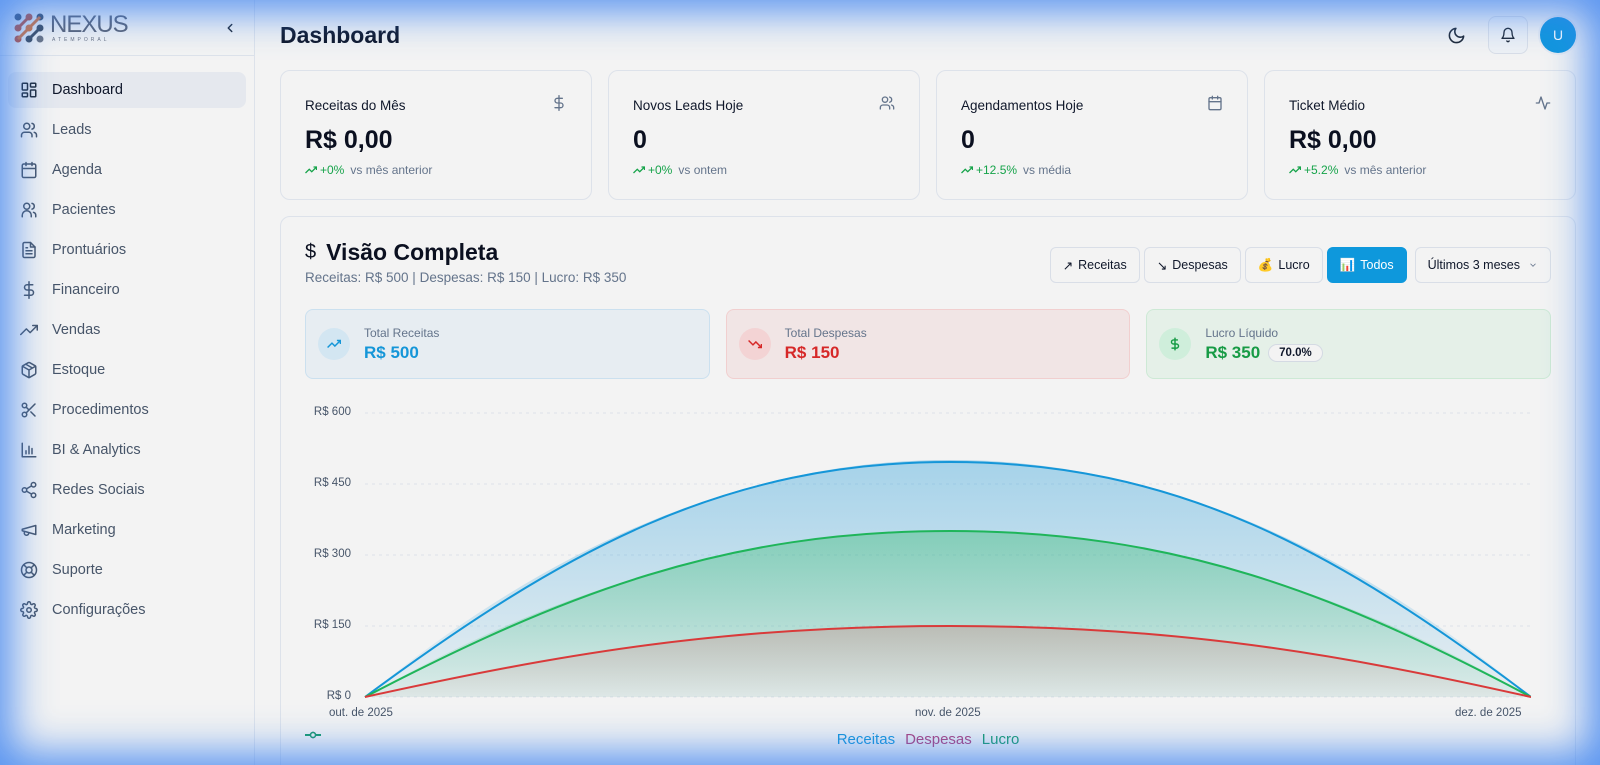 This screenshot has width=1600, height=765. Describe the element at coordinates (79, 370) in the screenshot. I see `sidebar-item-label: Estoque` at that location.